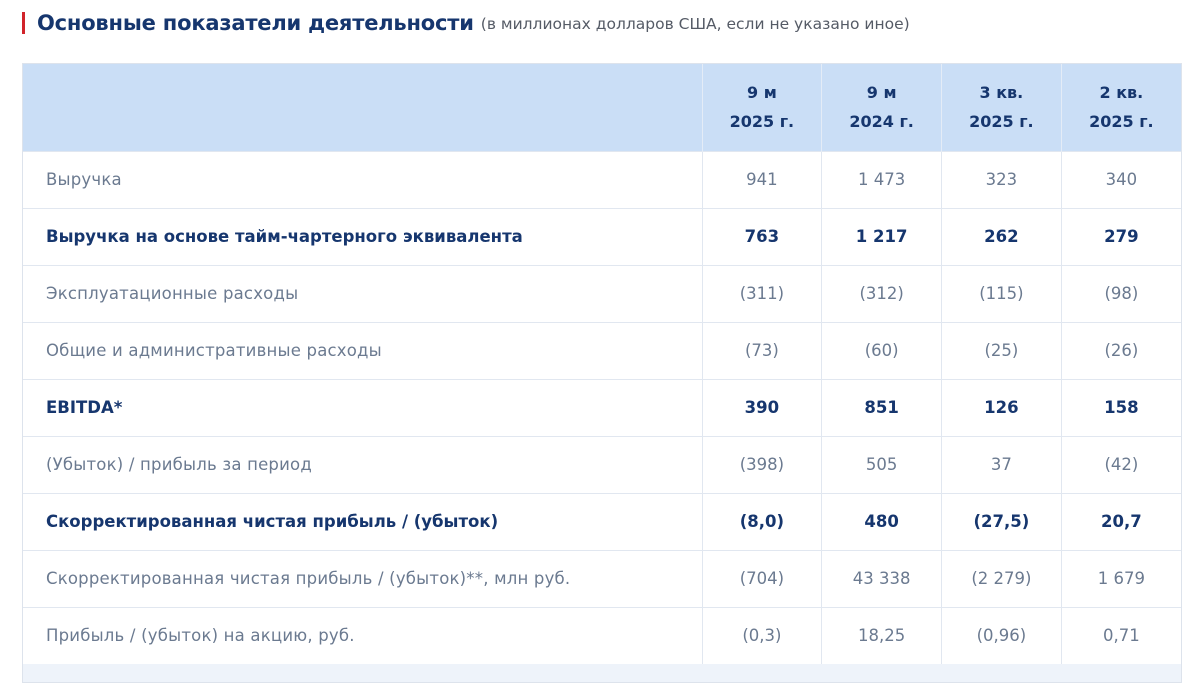  What do you see at coordinates (362, 293) in the screenshot?
I see `row-label: Эксплуатационные расходы` at bounding box center [362, 293].